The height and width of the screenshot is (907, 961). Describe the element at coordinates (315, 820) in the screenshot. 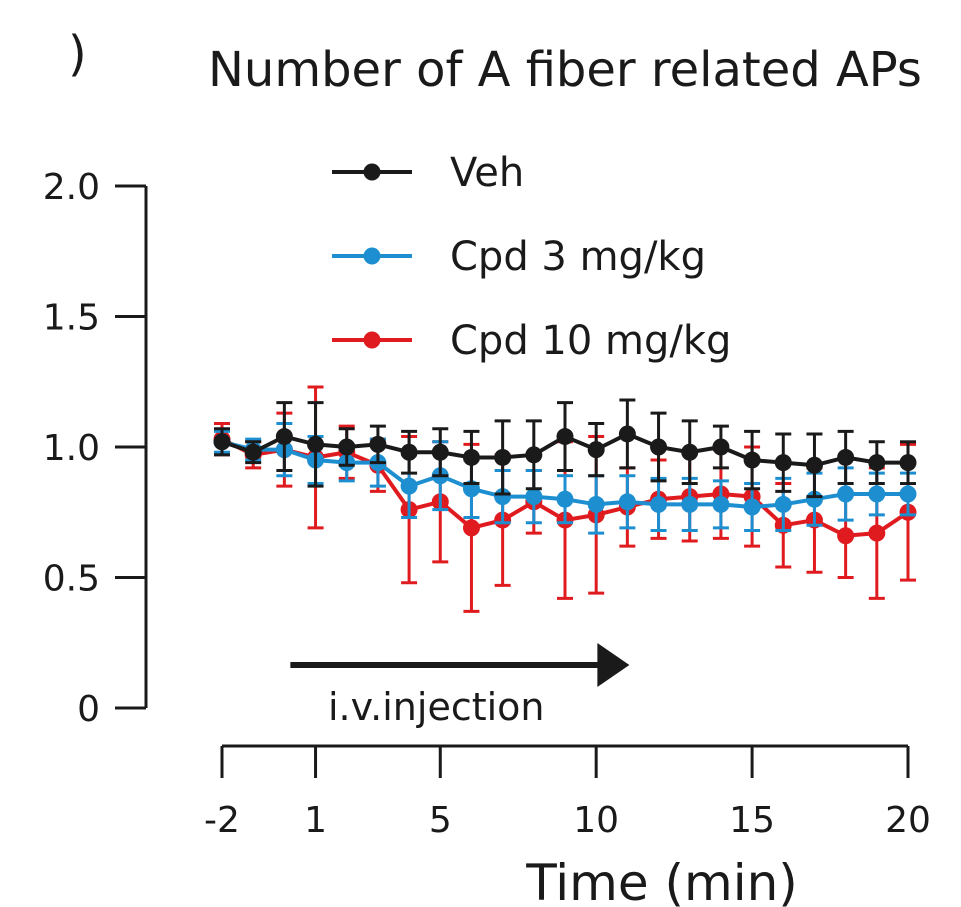

I see `x-tick-label: 1` at that location.